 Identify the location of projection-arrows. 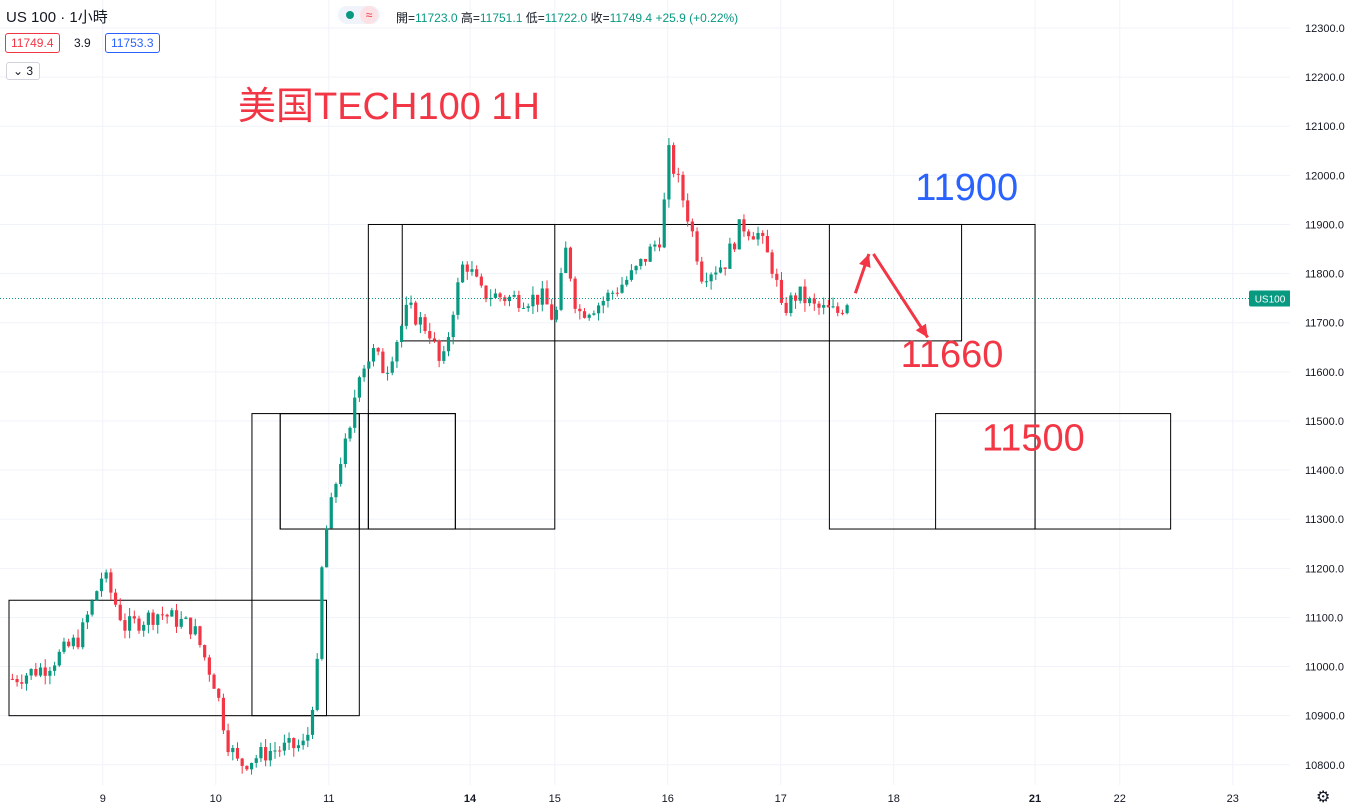
(891, 296).